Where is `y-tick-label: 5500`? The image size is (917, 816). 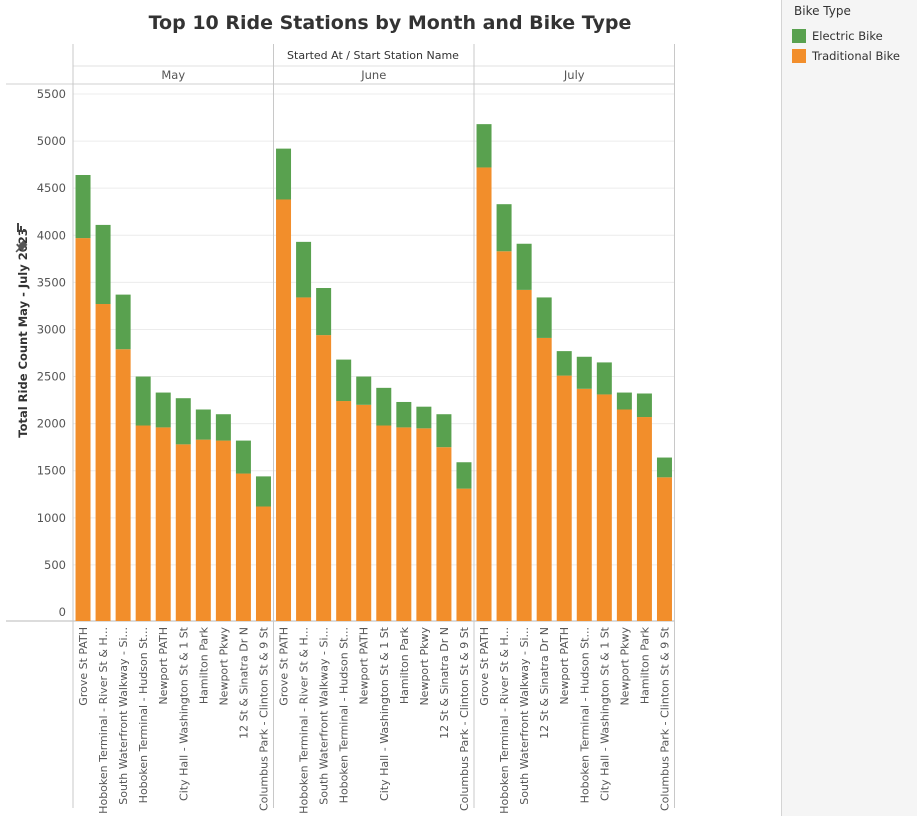 y-tick-label: 5500 is located at coordinates (51, 94).